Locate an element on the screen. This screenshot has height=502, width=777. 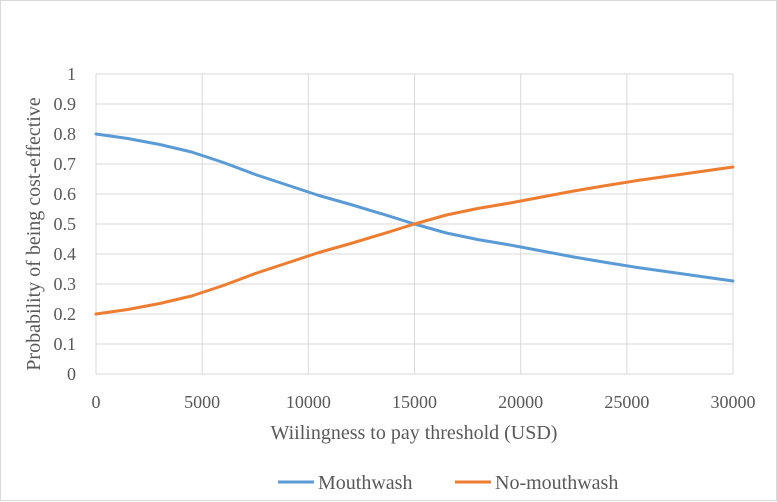
y-tick-label: 0 is located at coordinates (71, 374).